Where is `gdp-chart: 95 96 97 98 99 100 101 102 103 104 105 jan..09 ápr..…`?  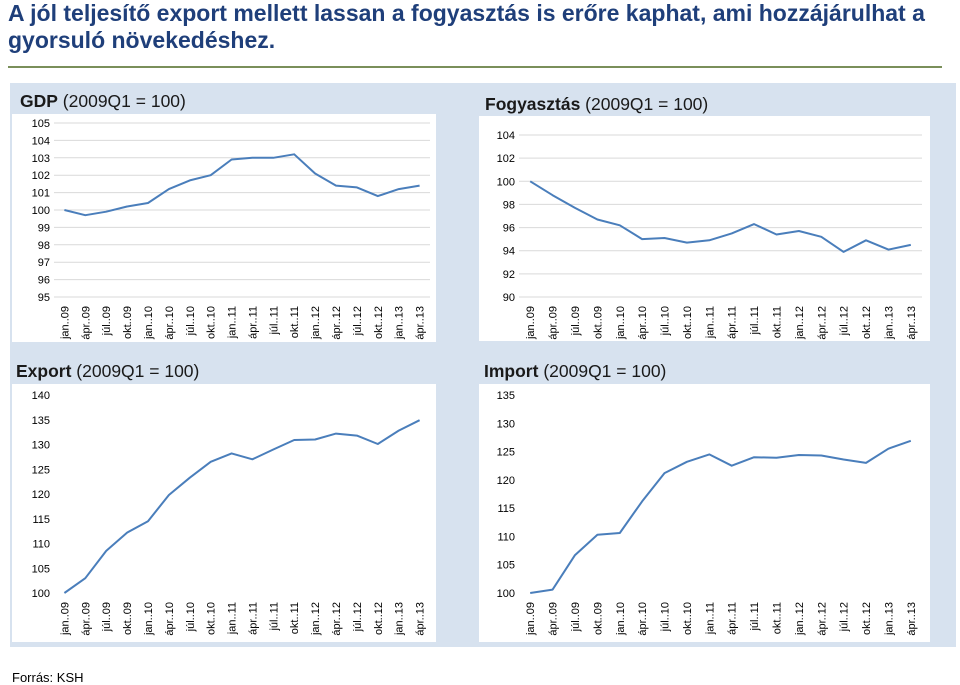 gdp-chart: 95 96 97 98 99 100 101 102 103 104 105 jan..09 ápr..… is located at coordinates (224, 228).